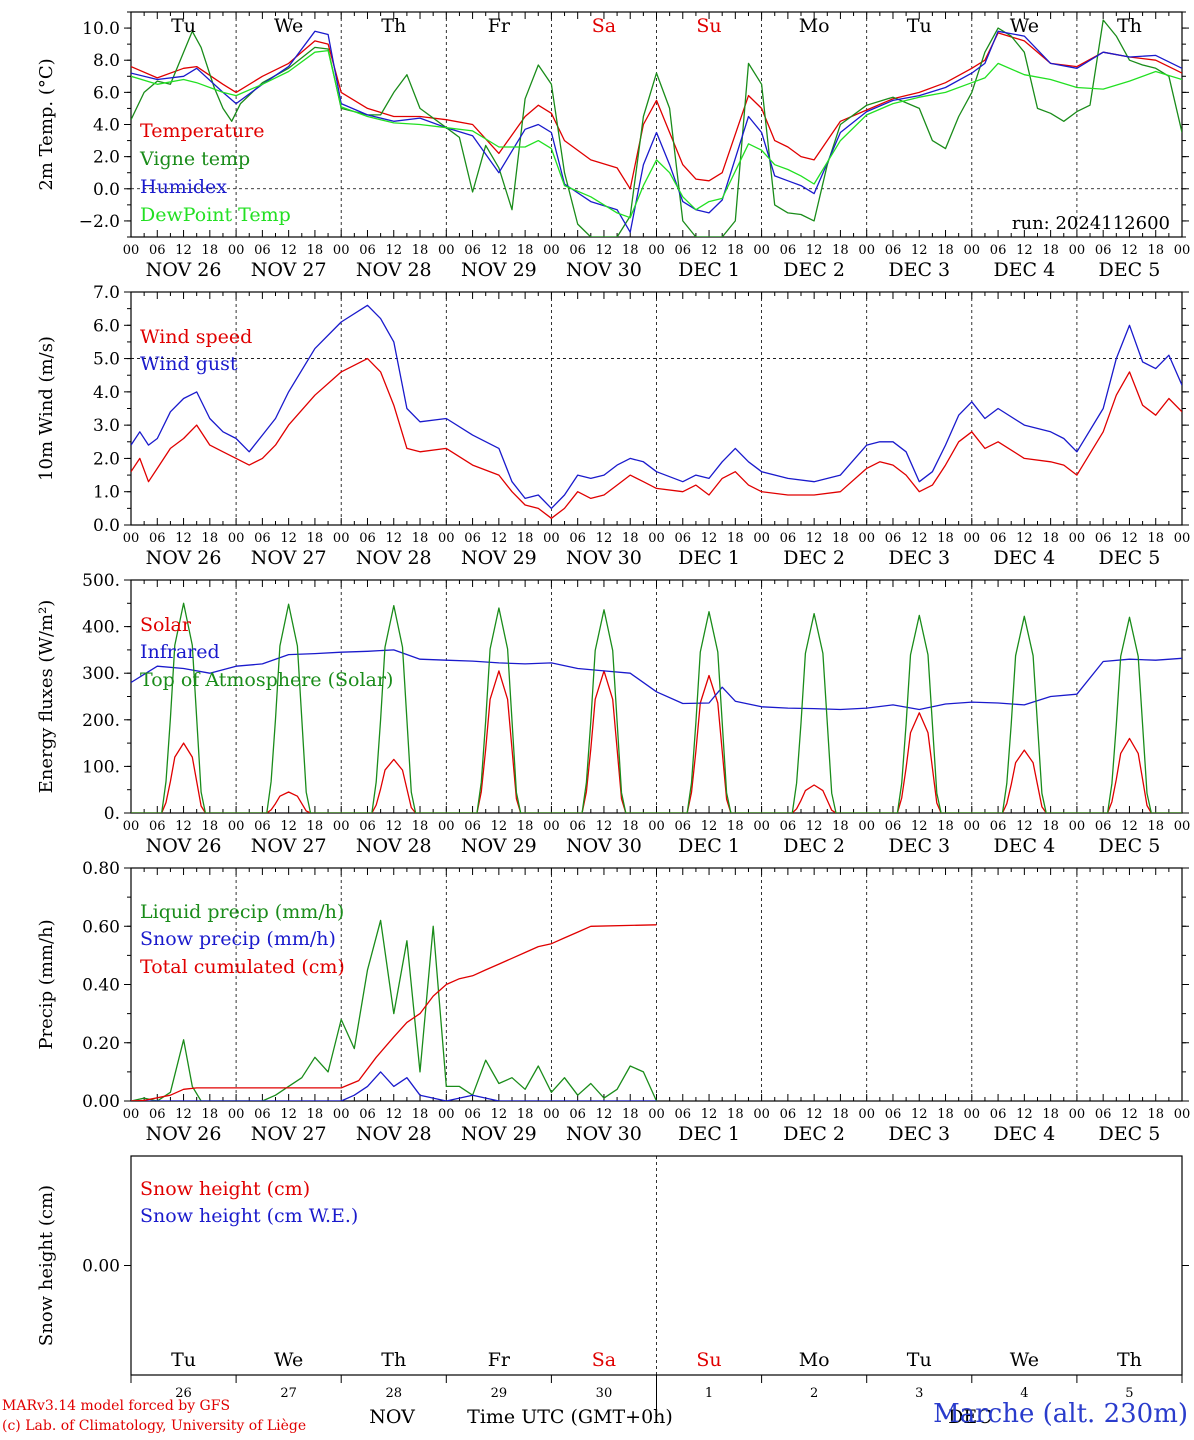 The width and height of the screenshot is (1194, 1440). Describe the element at coordinates (1024, 1393) in the screenshot. I see `day-number: 4` at that location.